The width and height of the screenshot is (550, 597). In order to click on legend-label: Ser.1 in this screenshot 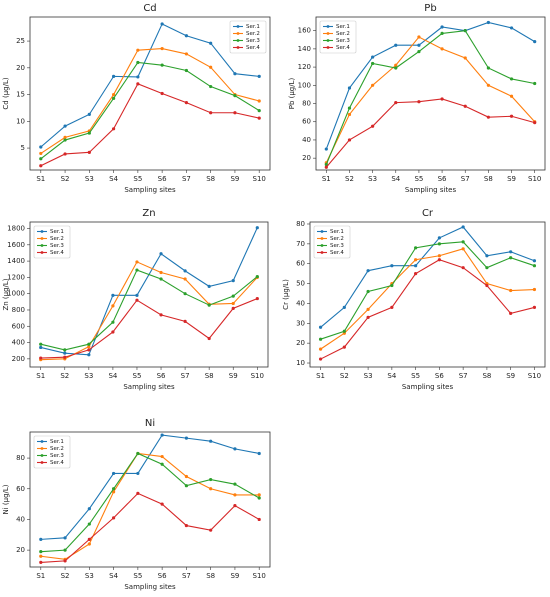, I will do `click(337, 232)`.